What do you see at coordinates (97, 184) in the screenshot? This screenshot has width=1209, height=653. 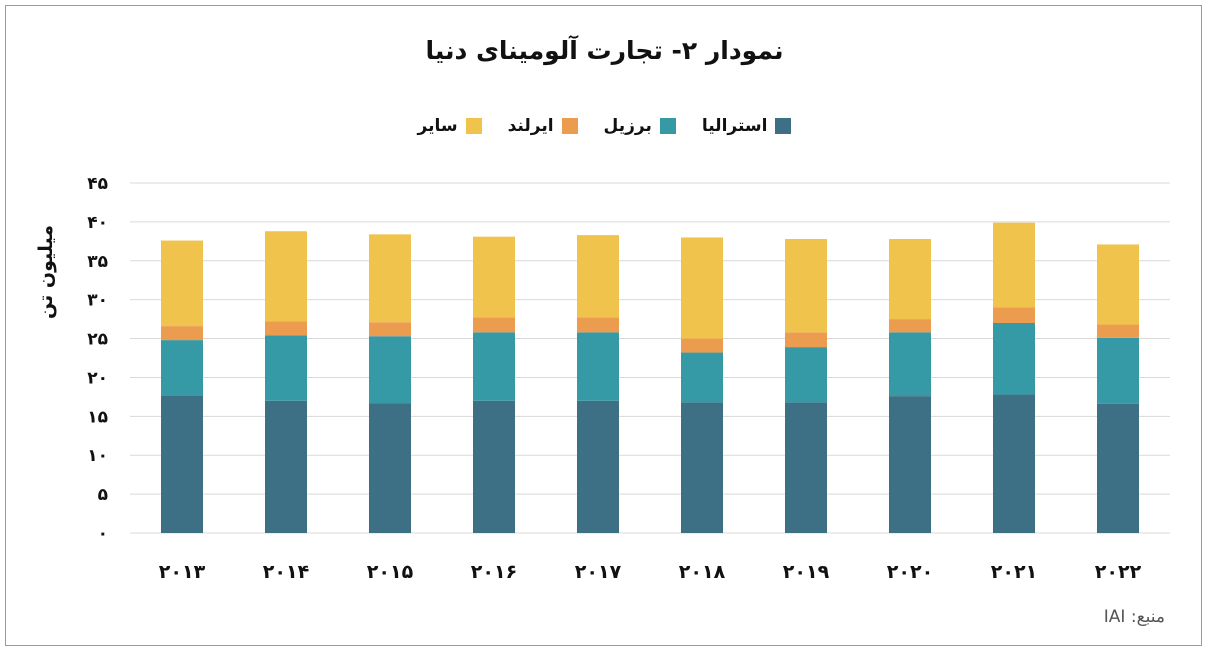 I see `y-tick-label: ۴۵` at bounding box center [97, 184].